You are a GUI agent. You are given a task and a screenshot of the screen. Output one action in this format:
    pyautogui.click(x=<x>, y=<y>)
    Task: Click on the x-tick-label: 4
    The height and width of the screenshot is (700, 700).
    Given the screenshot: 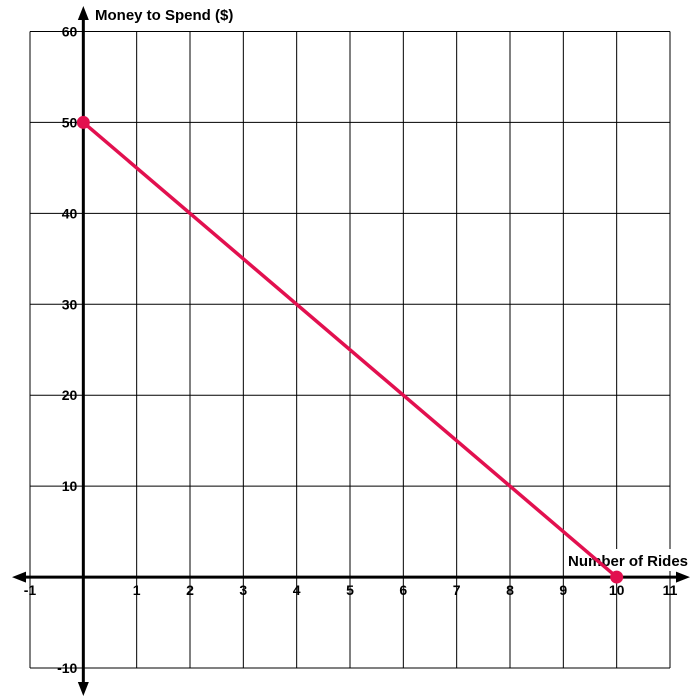 What is the action you would take?
    pyautogui.click(x=297, y=590)
    